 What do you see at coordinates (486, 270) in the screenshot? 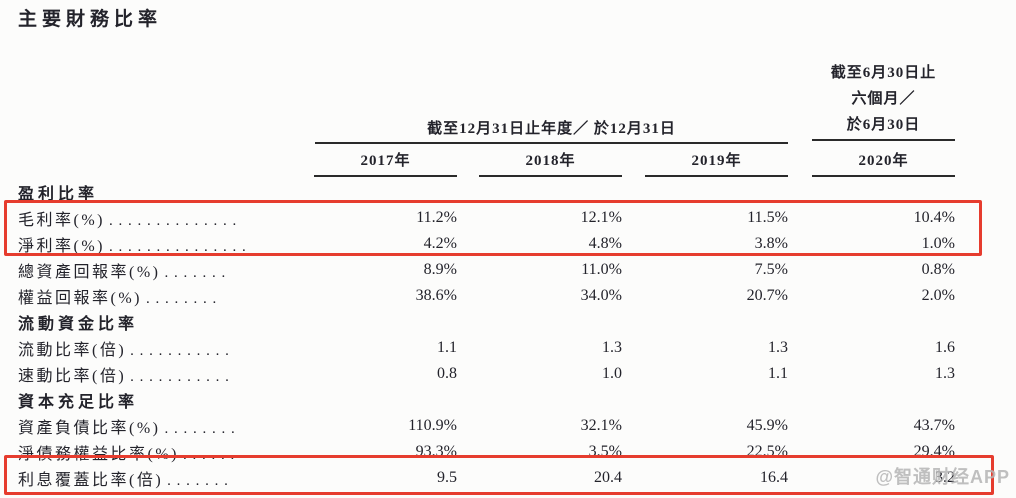
I see `table-row: 總資產回報率(%). . . . . . . 8.9% 11.0% 7.5% 0.8%` at bounding box center [486, 270].